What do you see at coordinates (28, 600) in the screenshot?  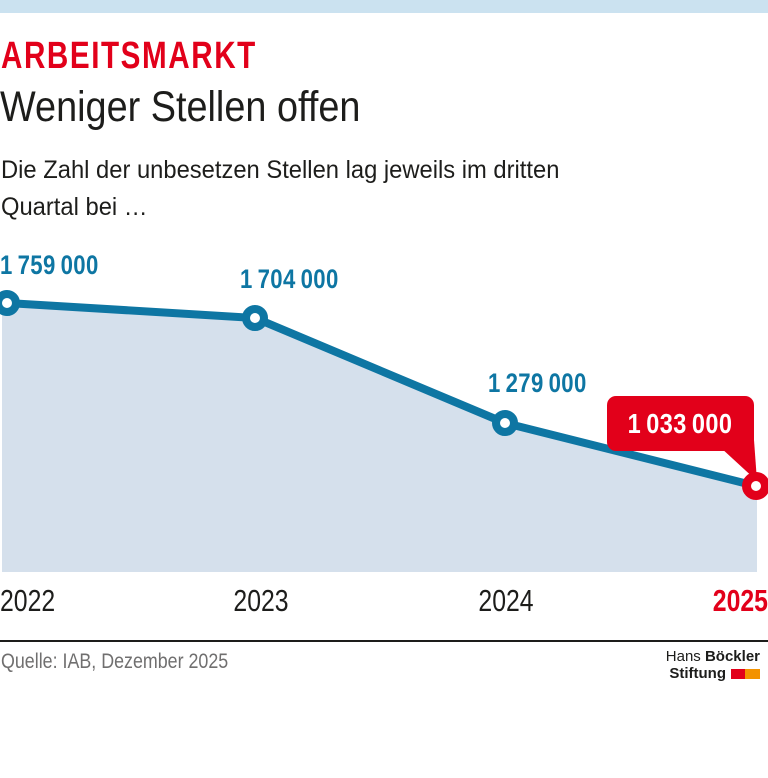 I see `x-axis-label-2022: 2022` at bounding box center [28, 600].